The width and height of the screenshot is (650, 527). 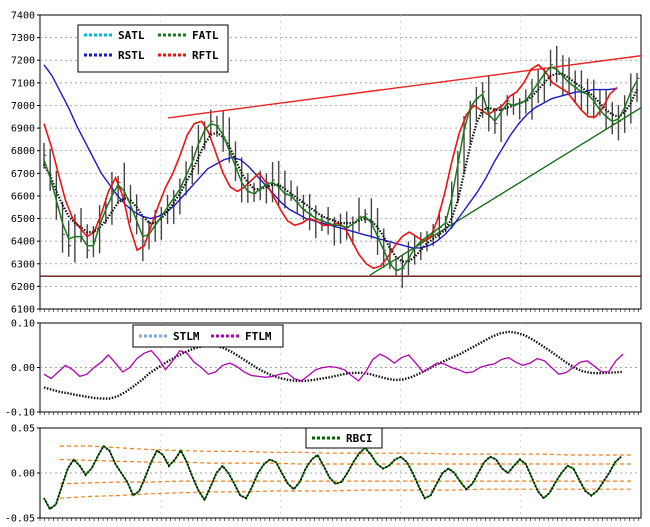 I want to click on y-tick-label: 7100, so click(x=23, y=83).